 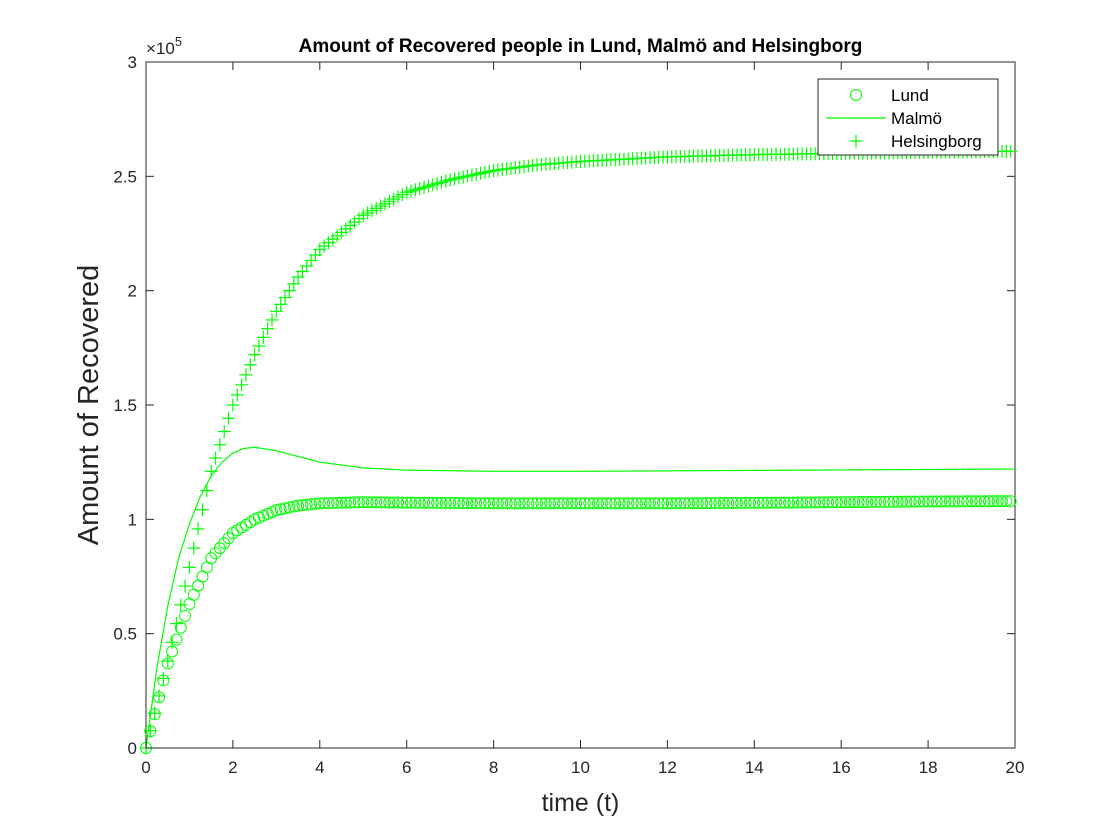 I want to click on x-tick-label: 14, so click(x=754, y=767).